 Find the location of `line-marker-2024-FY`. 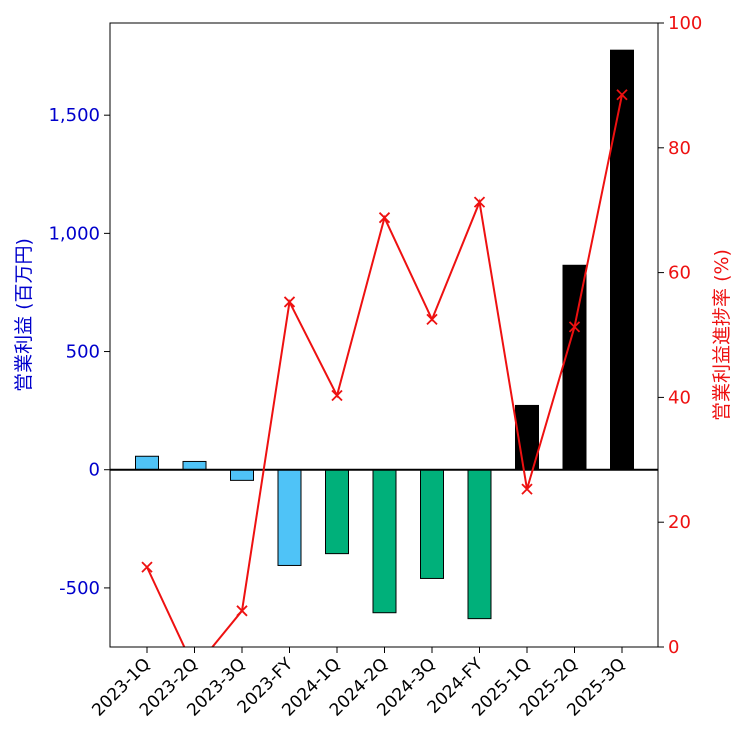

line-marker-2024-FY is located at coordinates (479, 202).